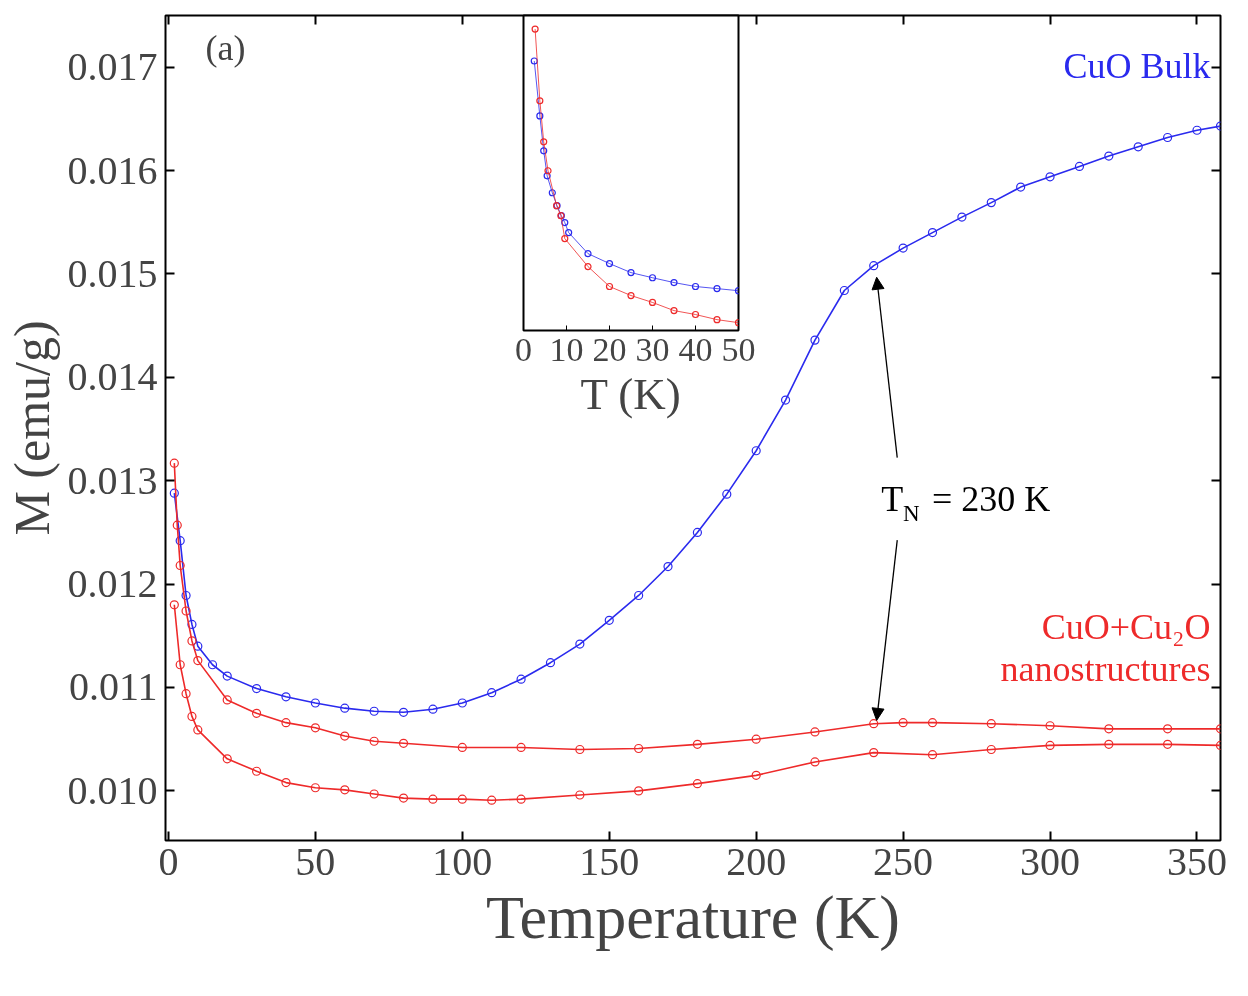 This screenshot has height=996, width=1248. I want to click on y-tick-label: 0.014, so click(112, 377).